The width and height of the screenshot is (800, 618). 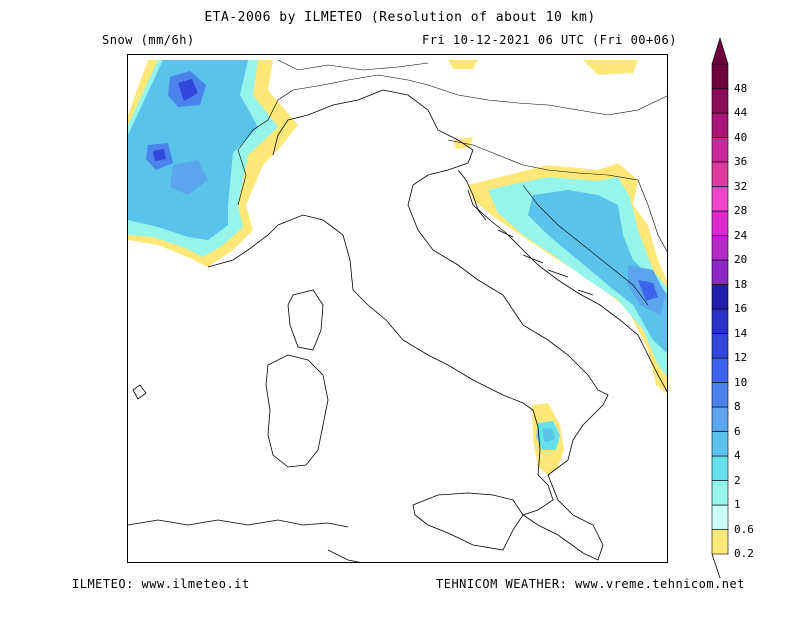 I want to click on legend-top-arrow, so click(x=720, y=50).